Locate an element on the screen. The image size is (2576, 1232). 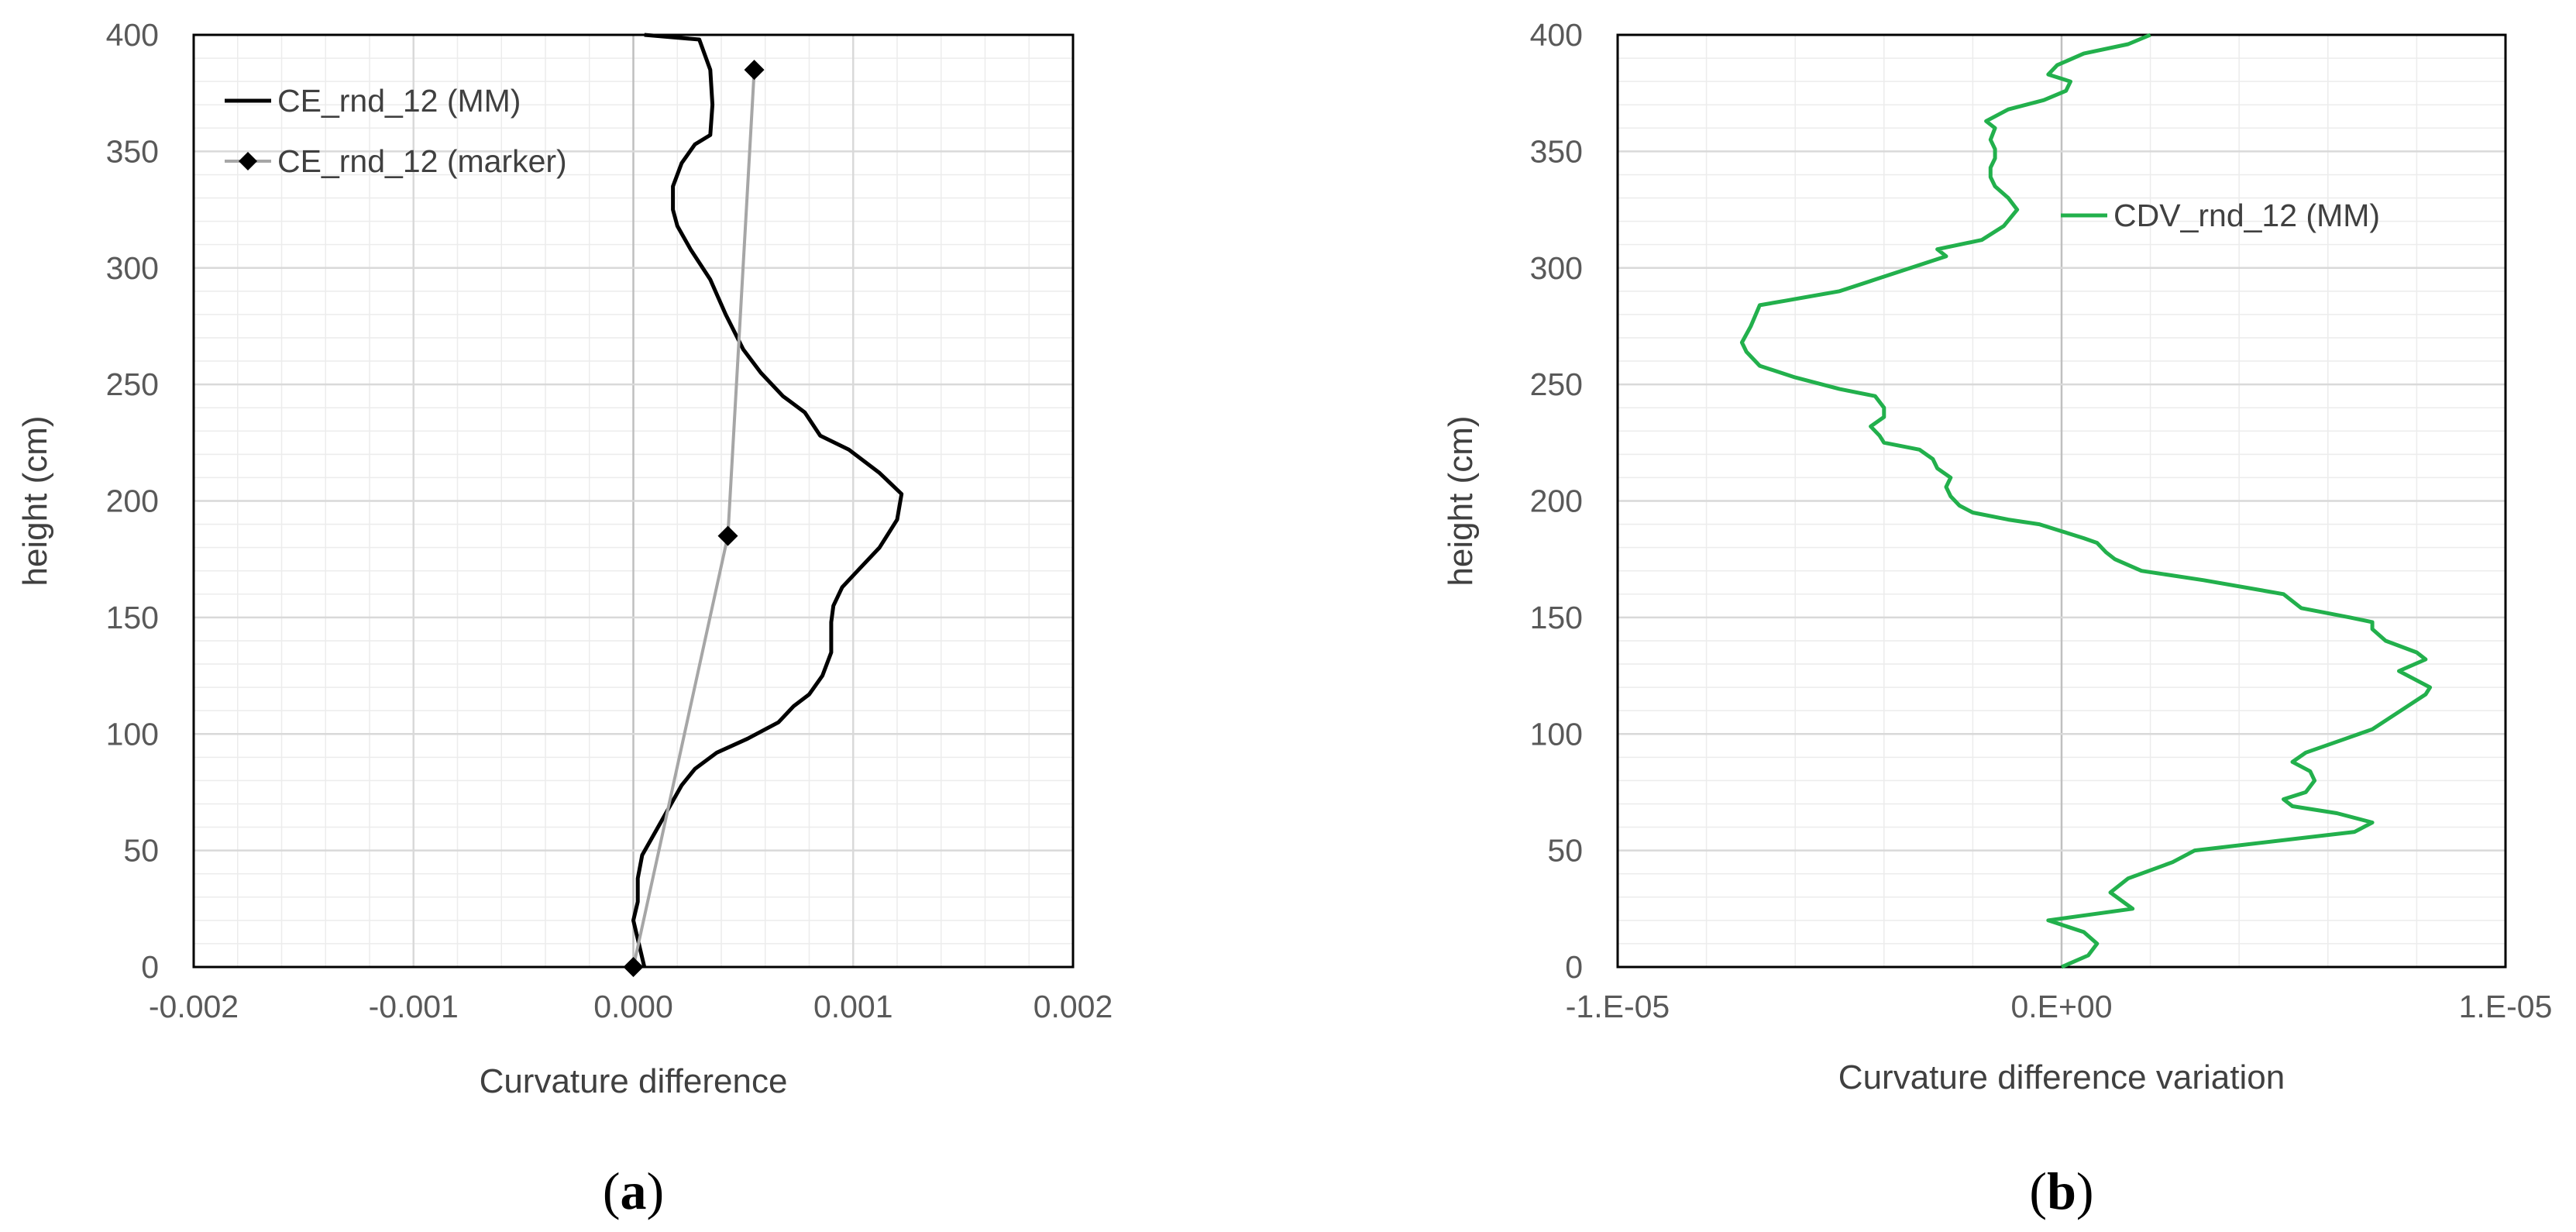
x-tick-label: -0.001 is located at coordinates (414, 1006).